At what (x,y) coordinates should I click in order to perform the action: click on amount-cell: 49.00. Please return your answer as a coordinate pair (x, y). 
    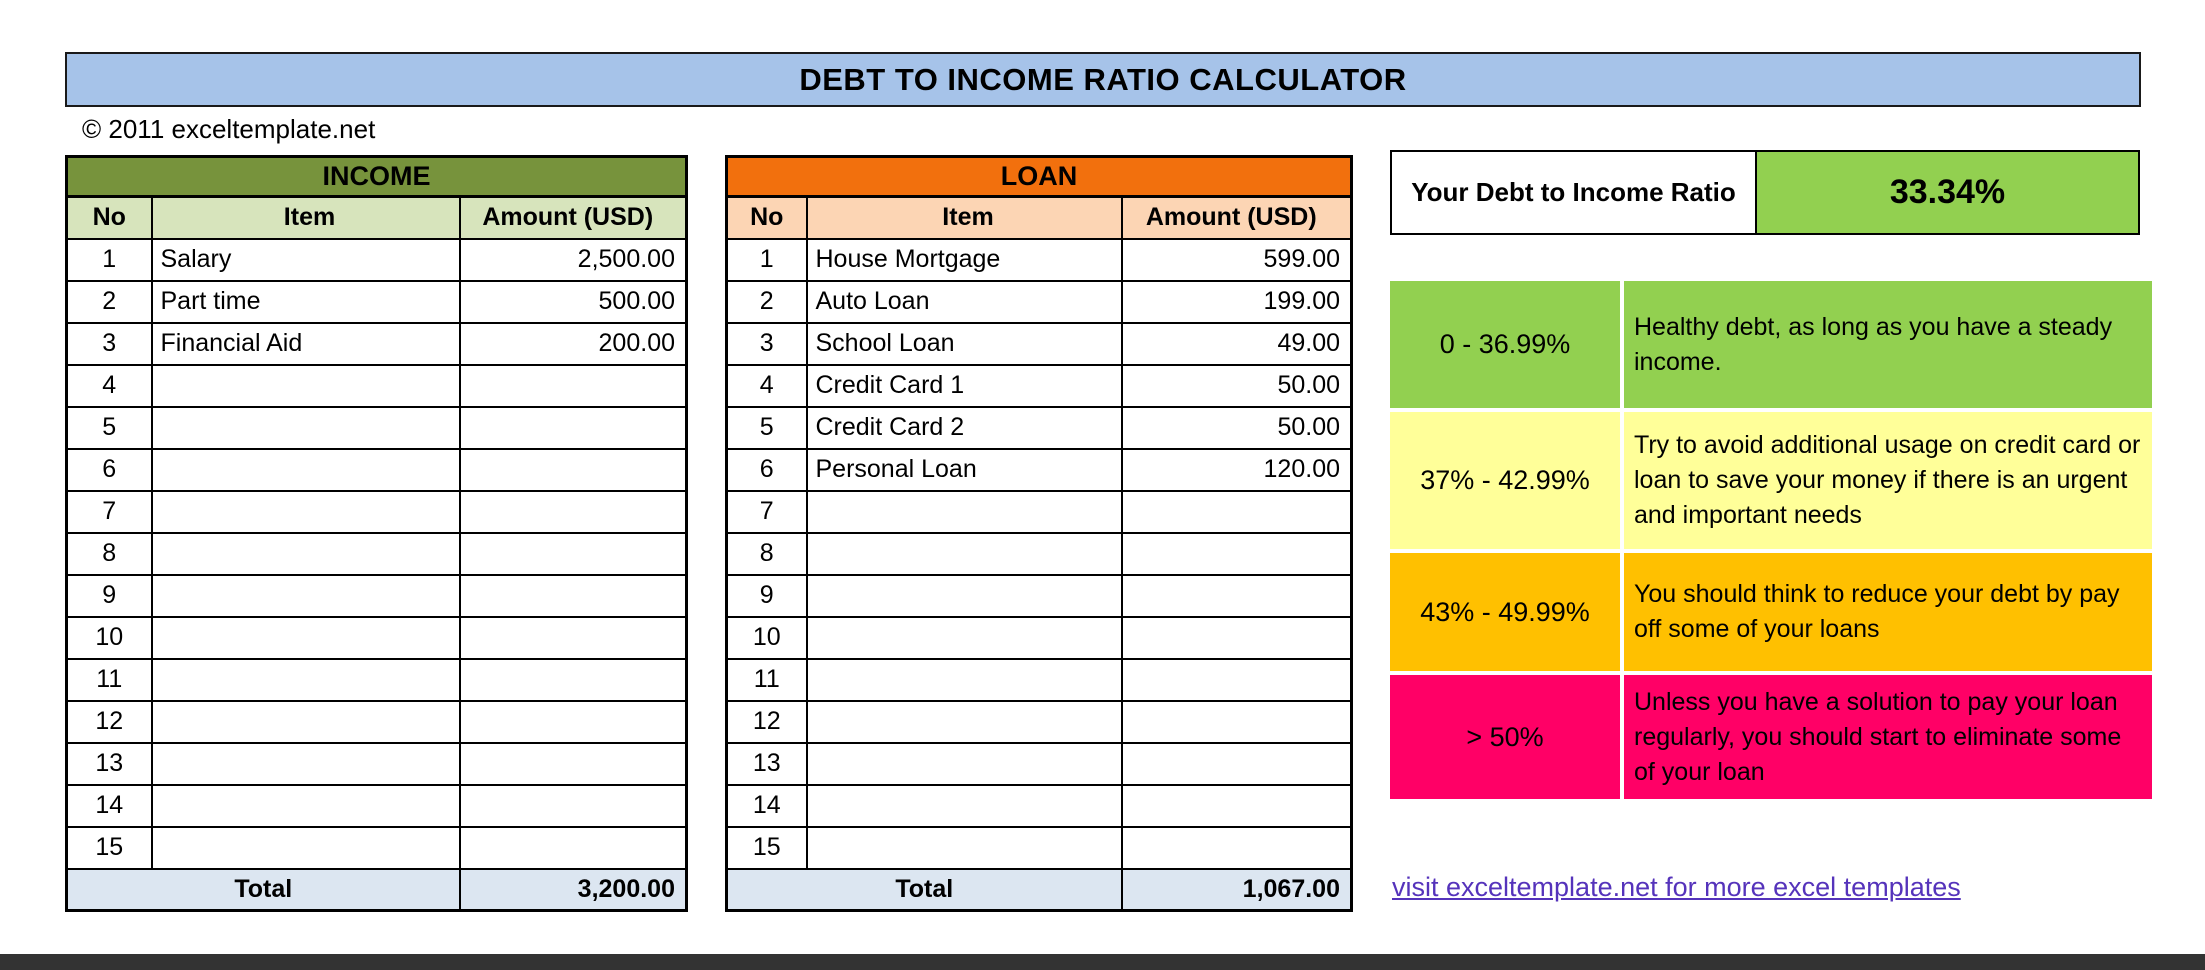
    Looking at the image, I should click on (1236, 343).